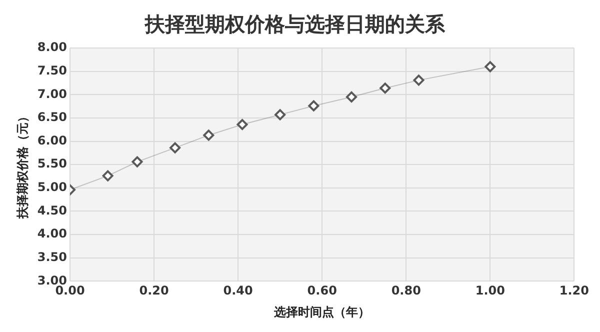  Describe the element at coordinates (574, 291) in the screenshot. I see `x-tick-label: 1.20` at that location.